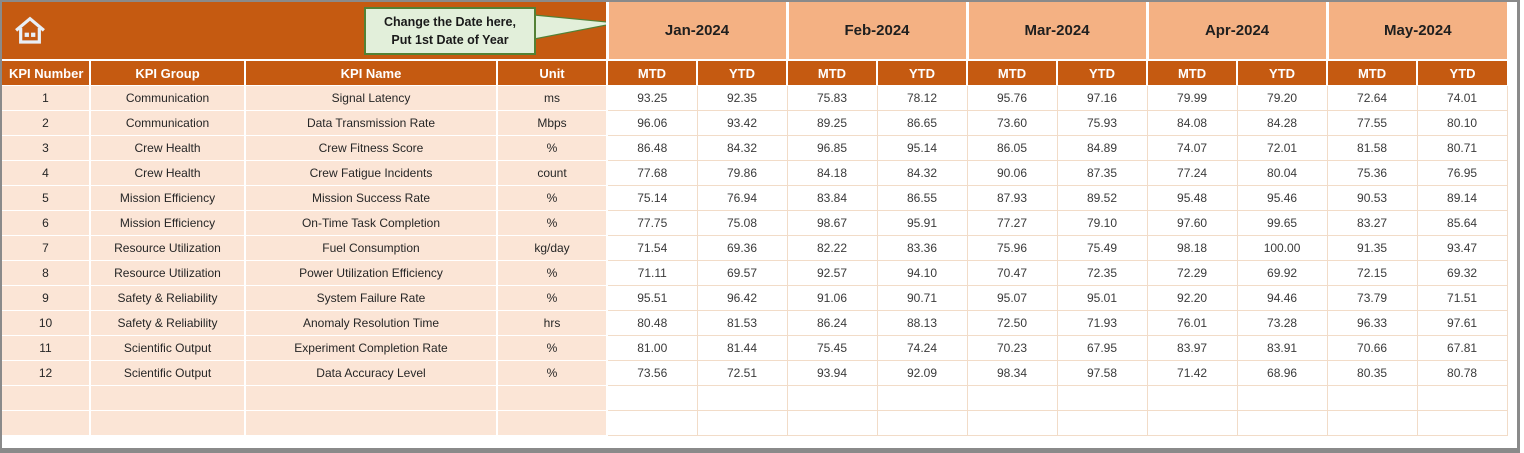 This screenshot has width=1524, height=453. Describe the element at coordinates (652, 123) in the screenshot. I see `value-cell: 96.06` at that location.